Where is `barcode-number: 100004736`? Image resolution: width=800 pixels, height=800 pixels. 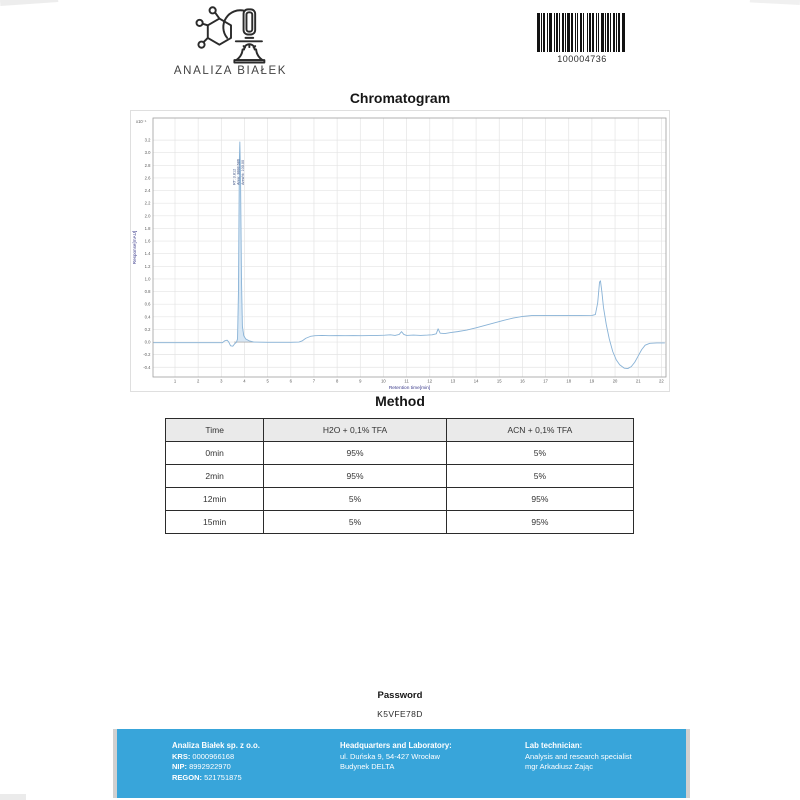 barcode-number: 100004736 is located at coordinates (582, 59).